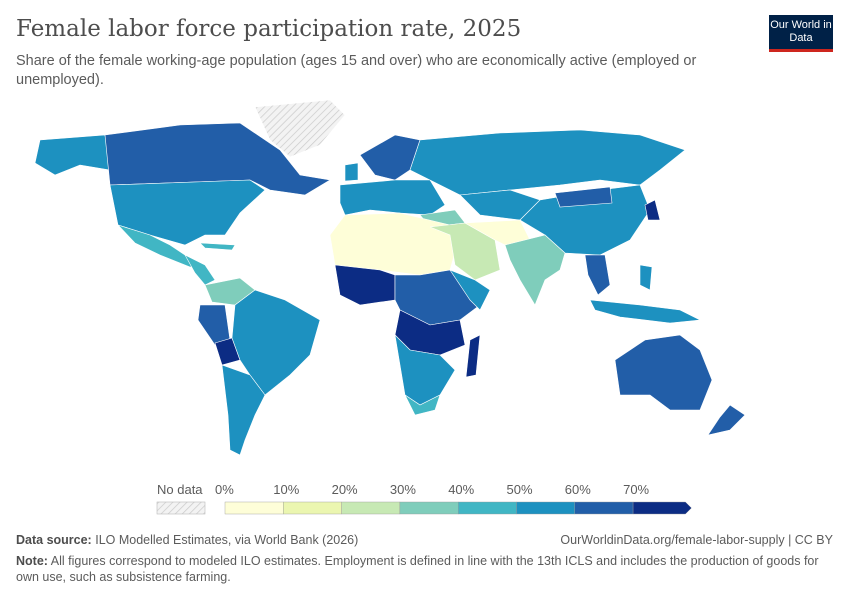 The image size is (850, 600). What do you see at coordinates (32, 561) in the screenshot?
I see `note-label: Note:` at bounding box center [32, 561].